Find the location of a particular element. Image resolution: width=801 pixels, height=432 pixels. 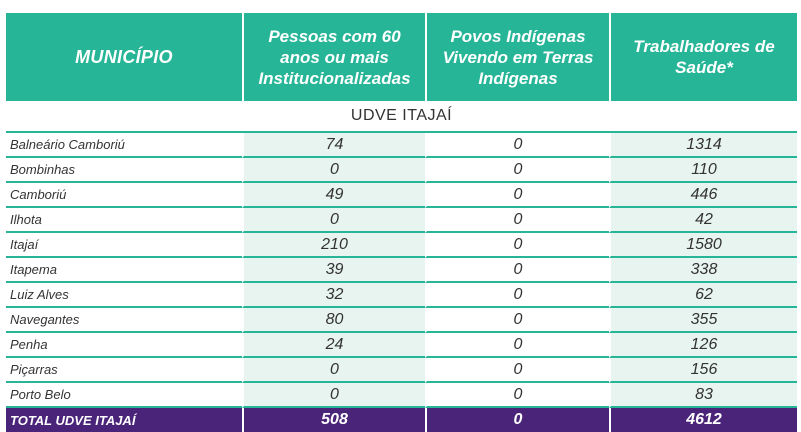

cell-pessoas-60: 39 is located at coordinates (333, 270).